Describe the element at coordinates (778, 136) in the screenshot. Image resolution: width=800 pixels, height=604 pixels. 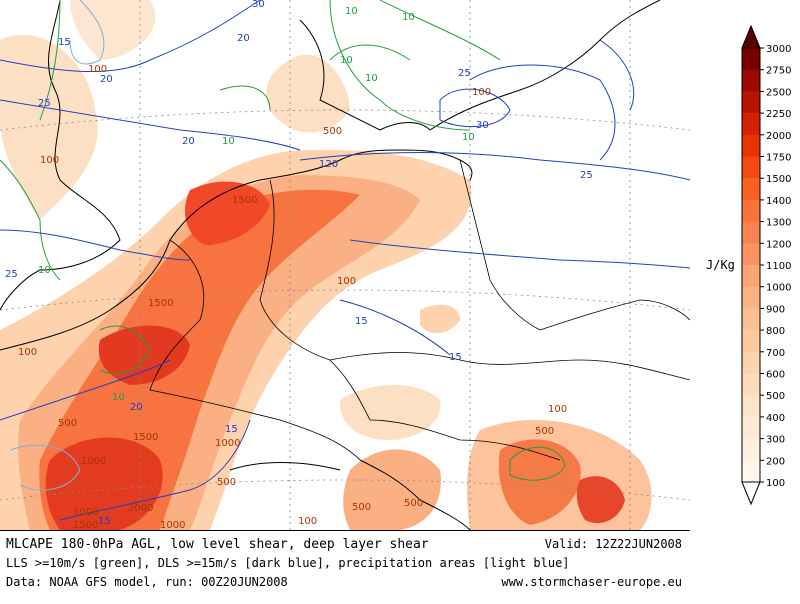
I see `colorbar-tick-label: 2000` at that location.